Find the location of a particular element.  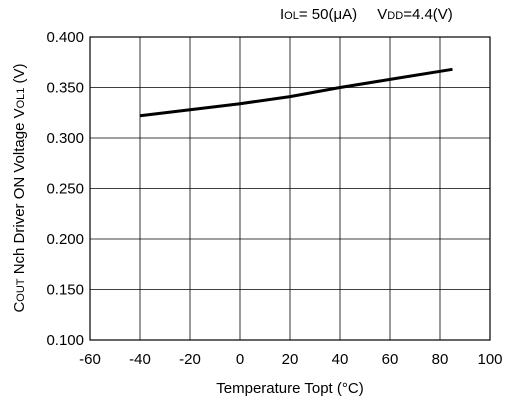

y-label-c: C is located at coordinates (19, 307).